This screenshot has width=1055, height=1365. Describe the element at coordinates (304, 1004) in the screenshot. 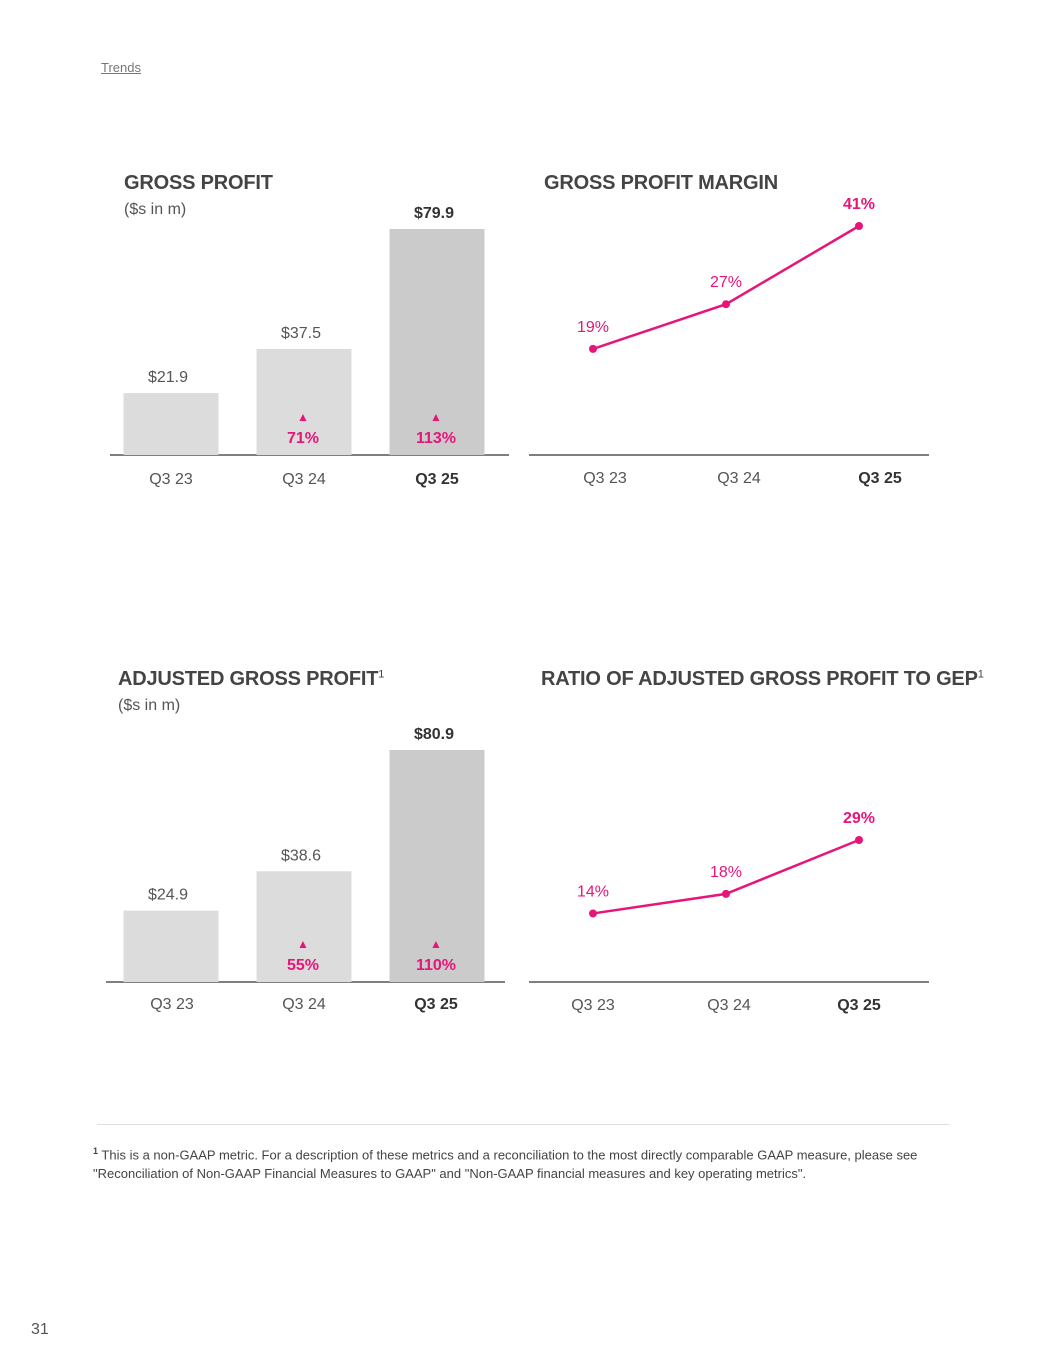

I see `adjusted-gross-profit-tick-label: Q3 24` at that location.